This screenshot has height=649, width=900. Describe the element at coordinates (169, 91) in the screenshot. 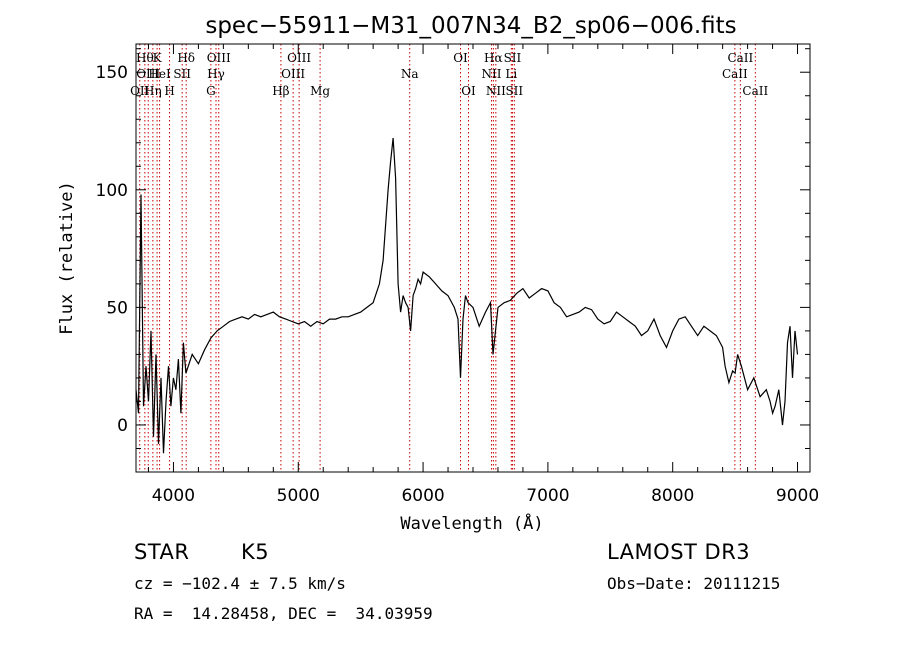

I see `spectral-line-label: H` at that location.